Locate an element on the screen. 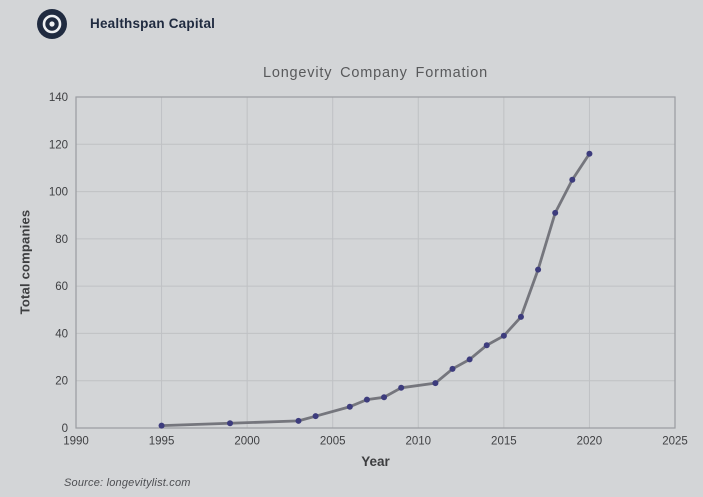 Image resolution: width=703 pixels, height=497 pixels. x-tick-label: 2000 is located at coordinates (247, 442).